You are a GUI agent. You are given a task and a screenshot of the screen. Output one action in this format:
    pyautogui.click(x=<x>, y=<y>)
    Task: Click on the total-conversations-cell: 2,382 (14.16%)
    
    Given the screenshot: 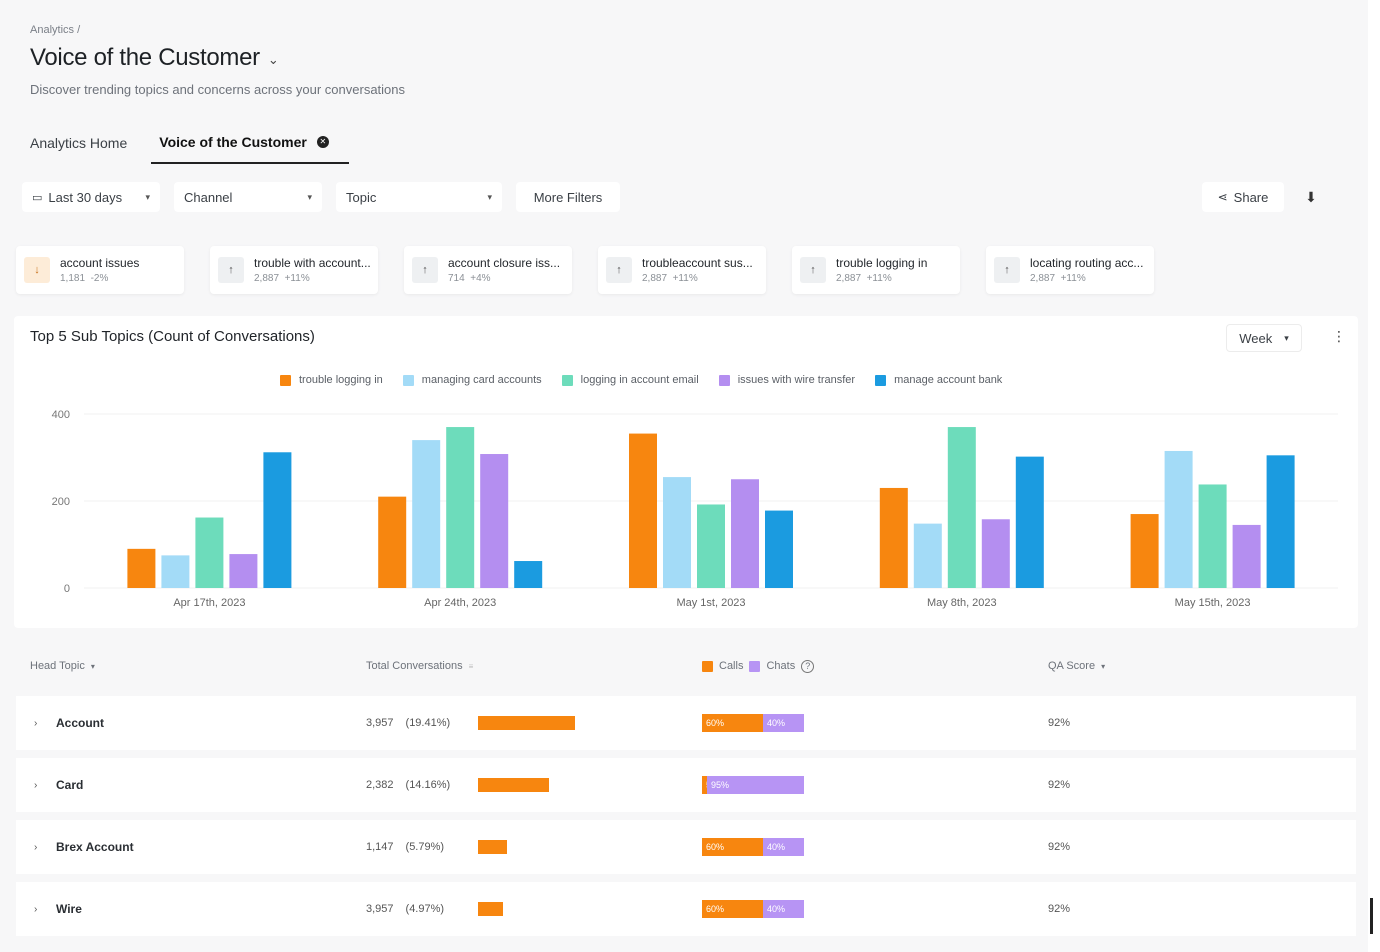 What is the action you would take?
    pyautogui.click(x=408, y=785)
    